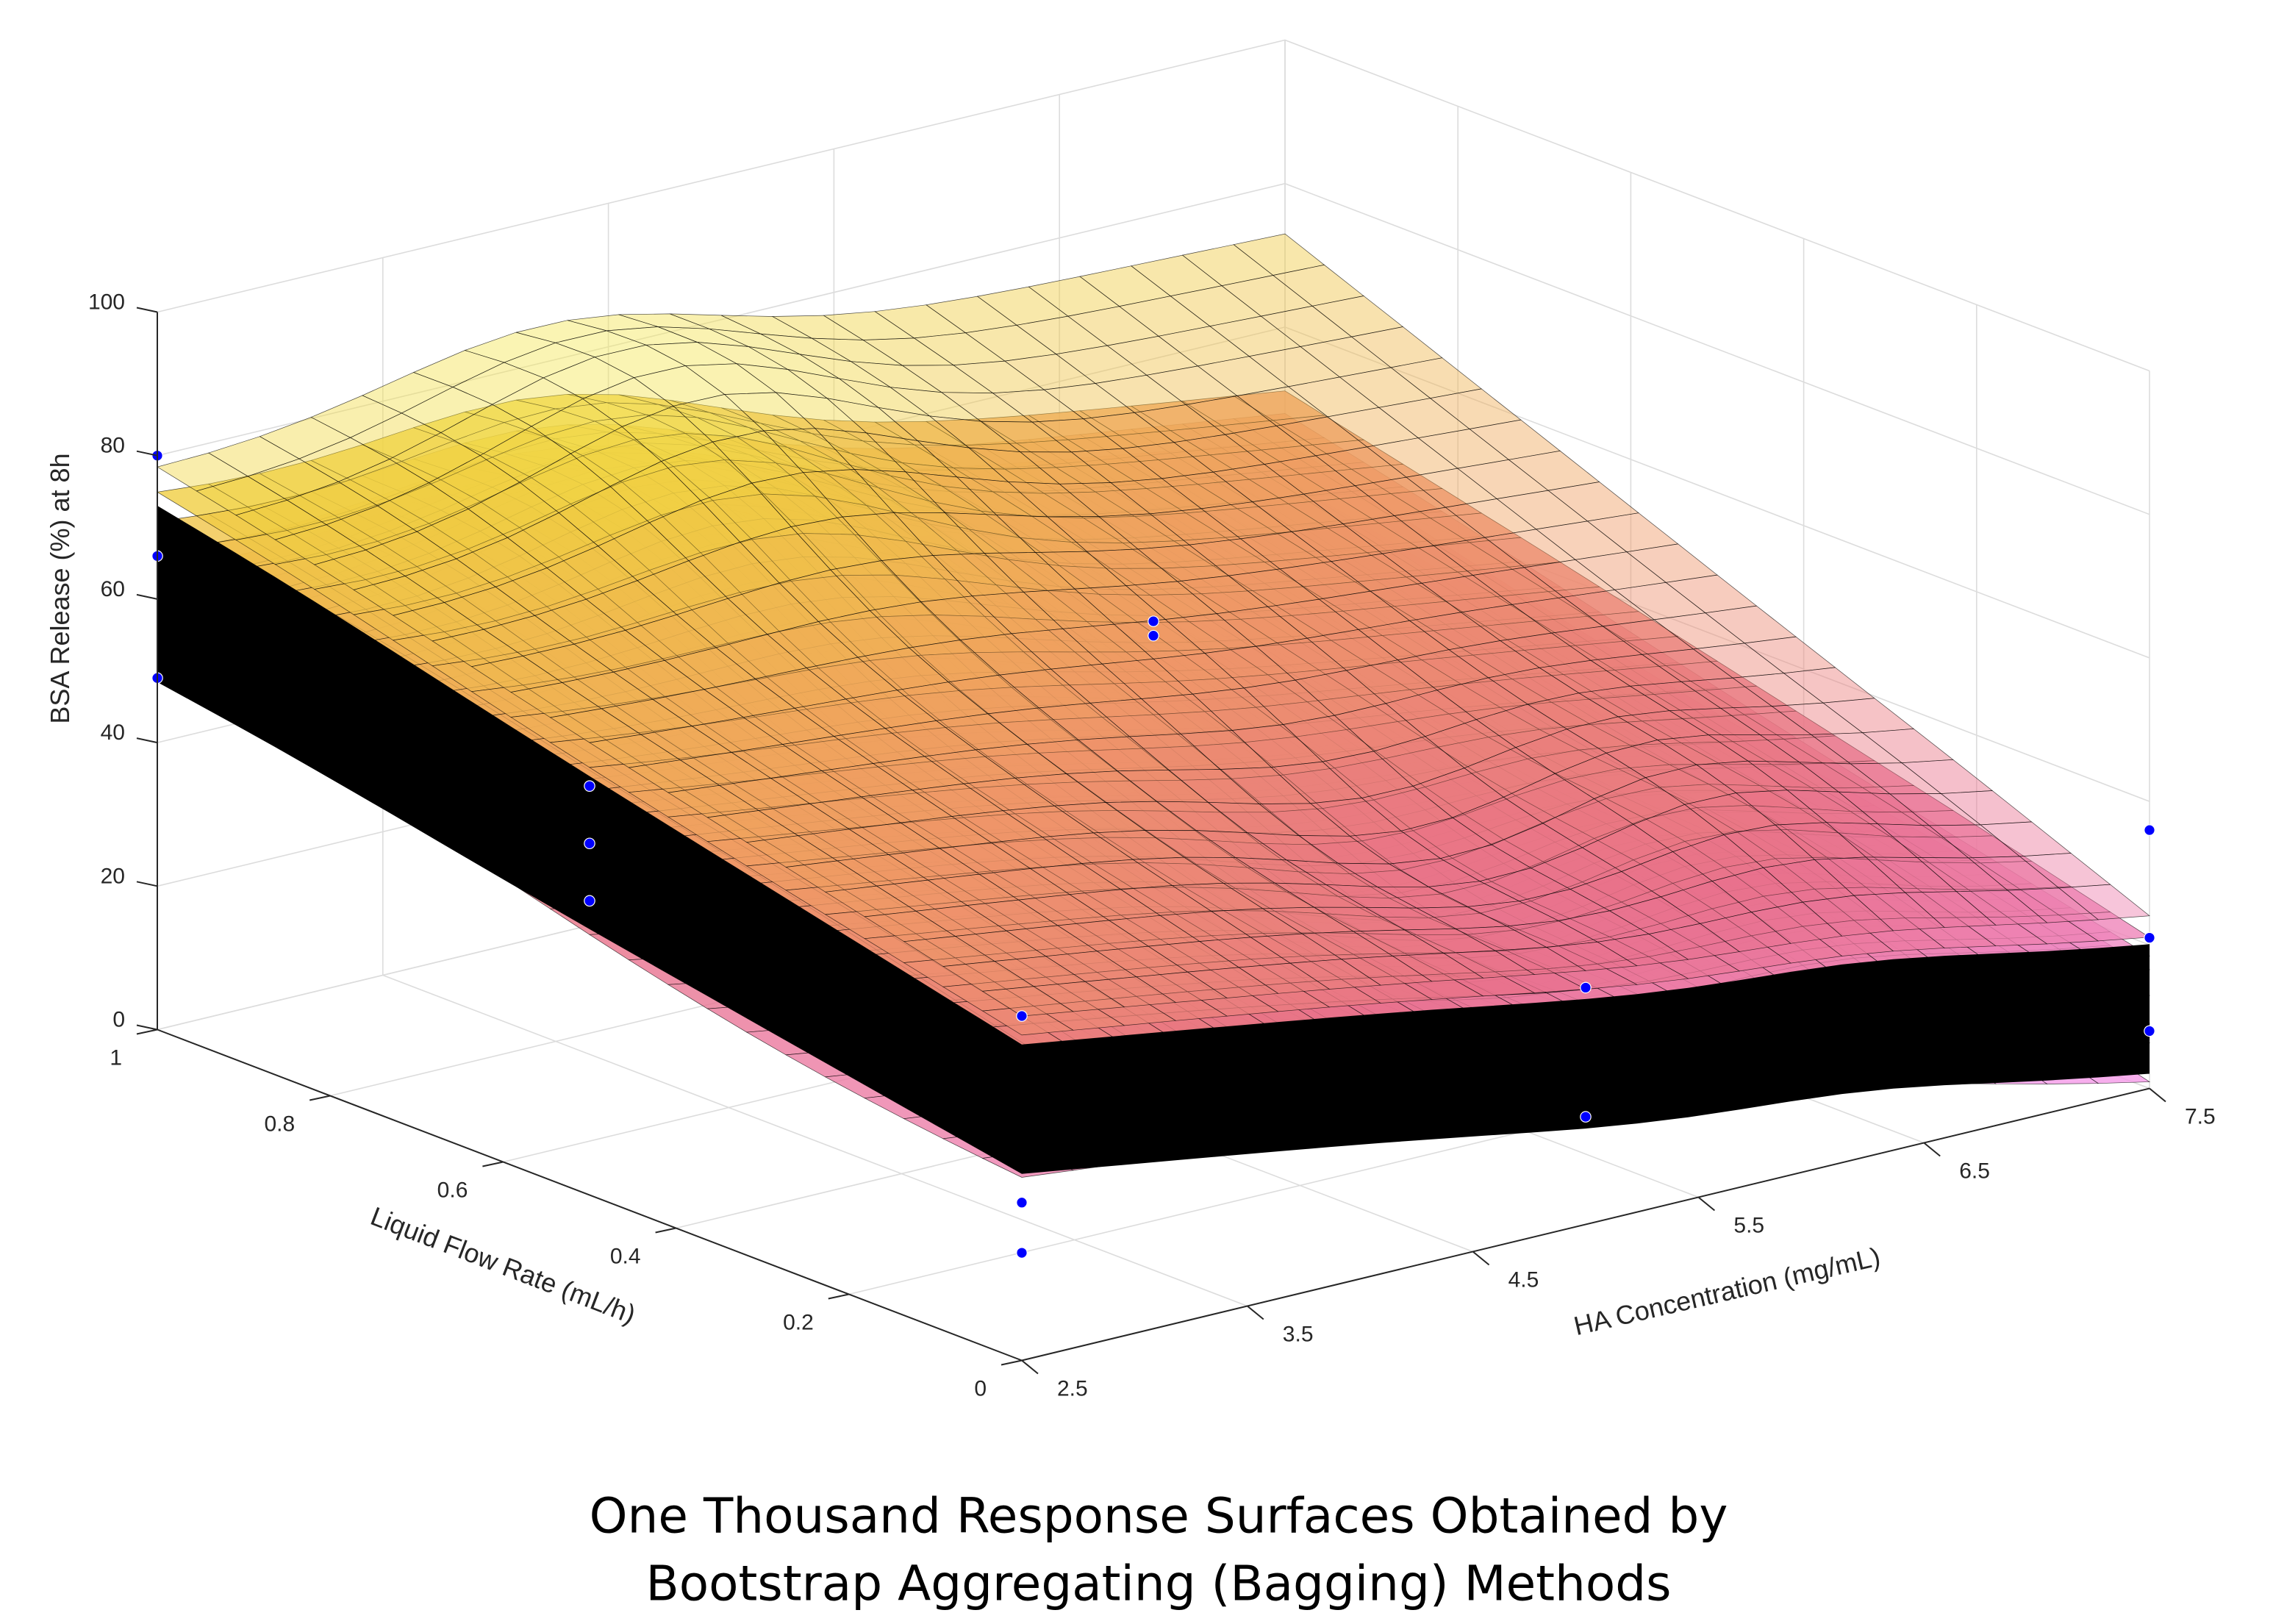 Image resolution: width=2273 pixels, height=1624 pixels. I want to click on x-axis-label: HA Concentration (mg/mL), so click(1727, 1291).